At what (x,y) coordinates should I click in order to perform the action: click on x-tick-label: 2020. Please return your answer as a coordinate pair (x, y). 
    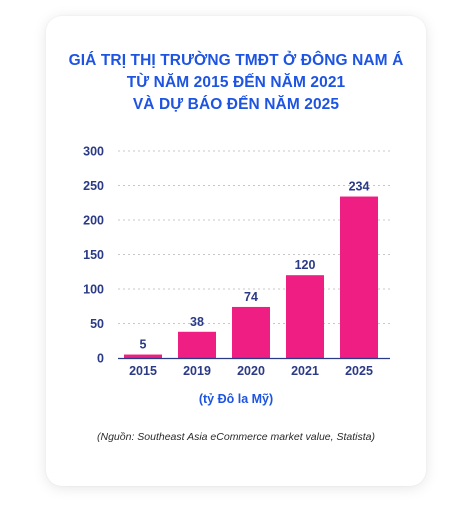
    Looking at the image, I should click on (251, 371).